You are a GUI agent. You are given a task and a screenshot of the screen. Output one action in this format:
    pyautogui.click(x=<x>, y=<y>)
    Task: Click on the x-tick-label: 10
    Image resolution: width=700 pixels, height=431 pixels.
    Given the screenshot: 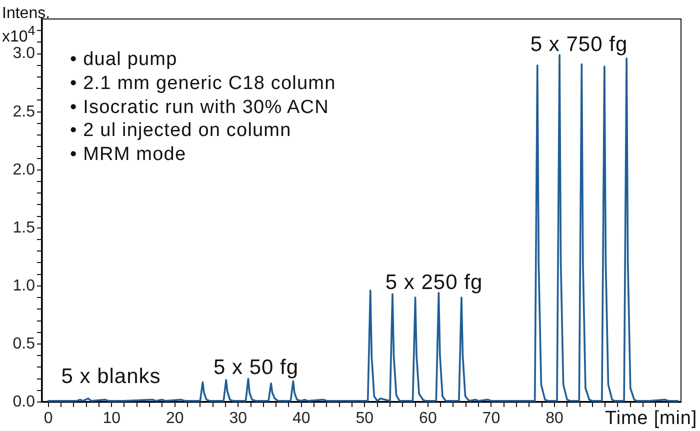 What is the action you would take?
    pyautogui.click(x=111, y=419)
    